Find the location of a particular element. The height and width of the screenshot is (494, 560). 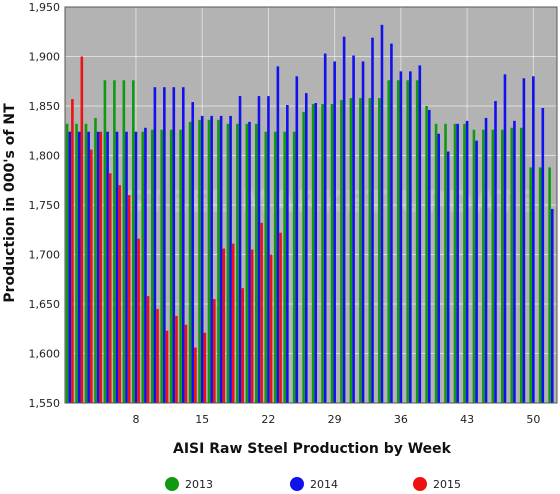

legend: 2013 2014 2015 is located at coordinates (313, 484).